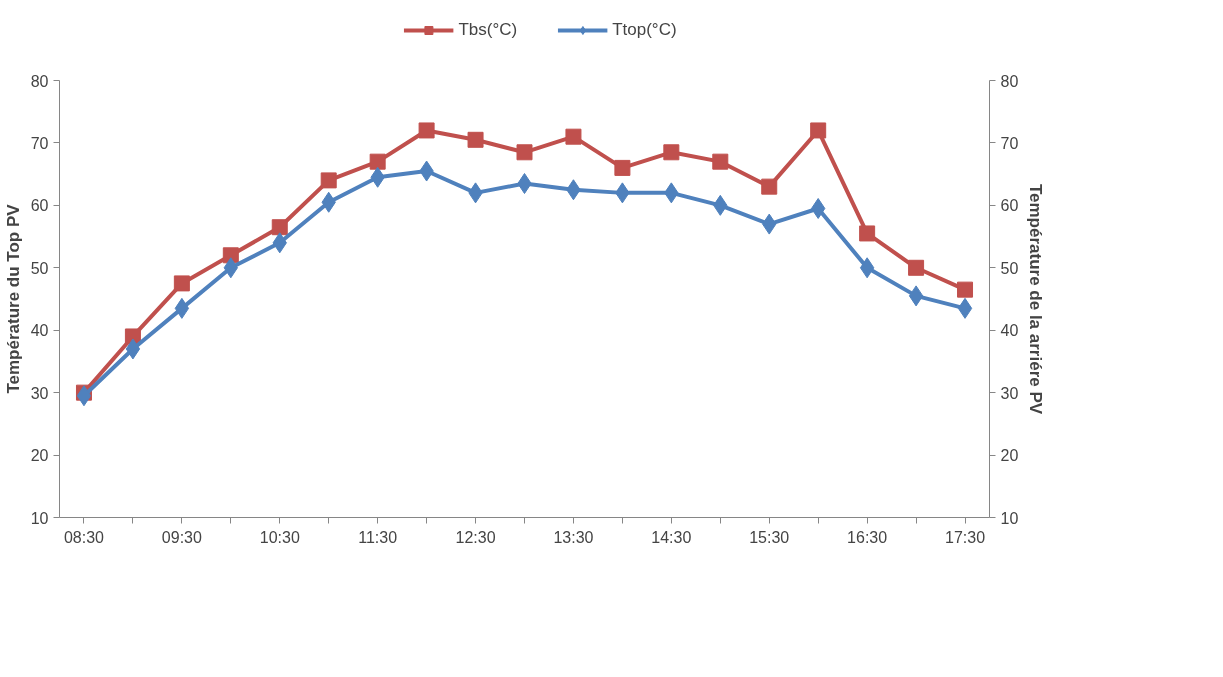 This screenshot has height=677, width=1223. Describe the element at coordinates (1009, 456) in the screenshot. I see `y2-tick-label: 20` at that location.